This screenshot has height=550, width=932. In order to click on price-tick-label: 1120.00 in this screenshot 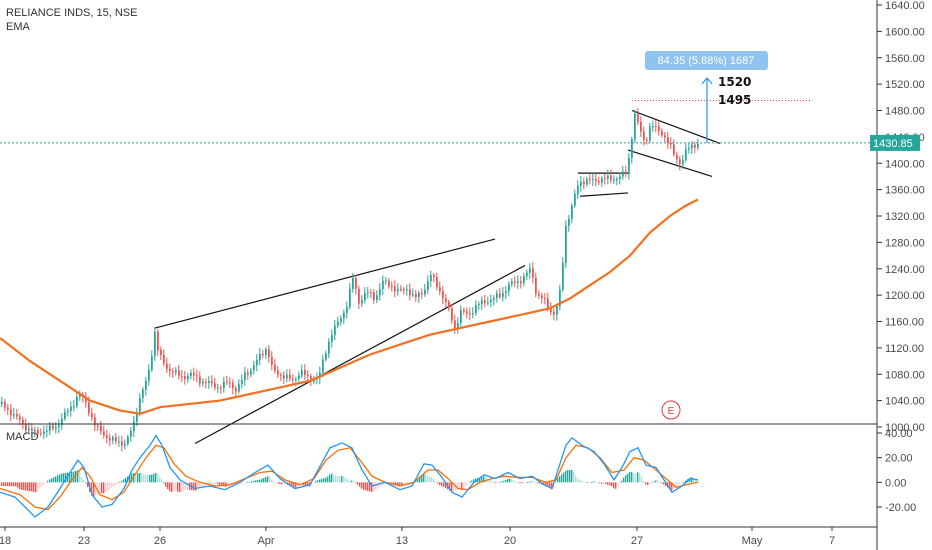, I will do `click(904, 349)`.